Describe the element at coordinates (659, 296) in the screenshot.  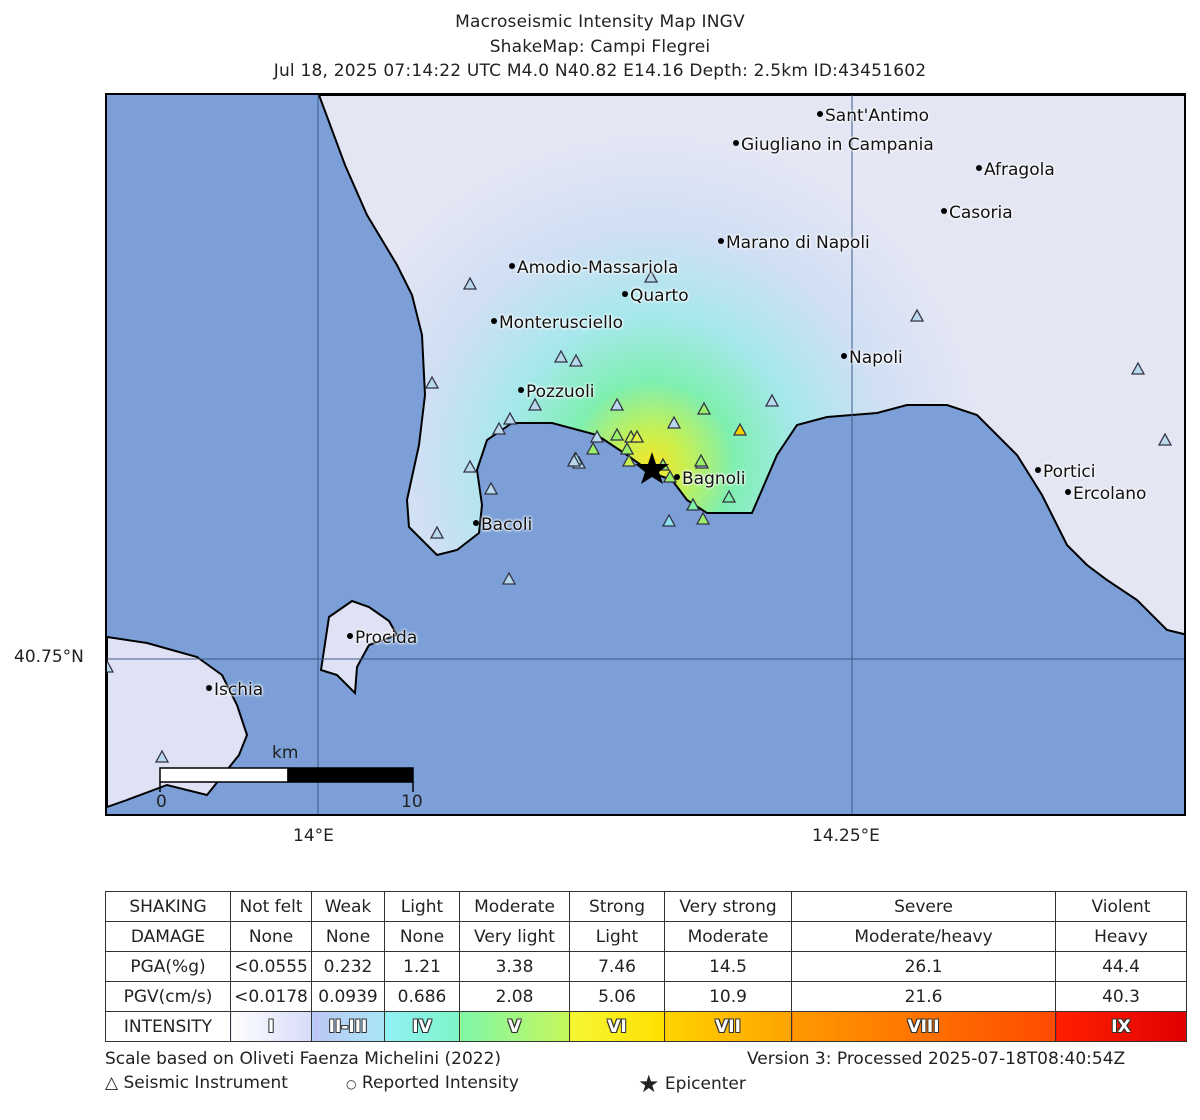
I see `place-name: Quarto` at that location.